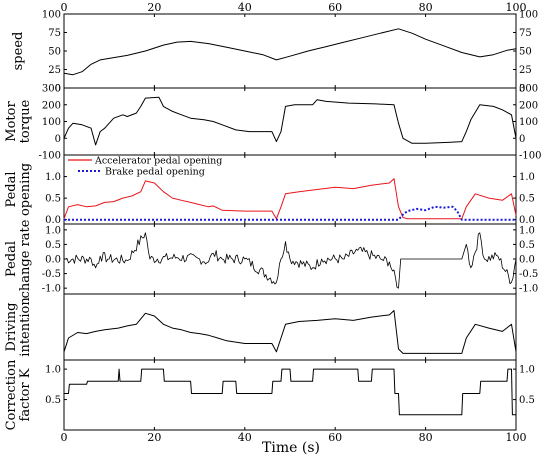  I want to click on y-tick-label-left: -0.5, so click(51, 274).